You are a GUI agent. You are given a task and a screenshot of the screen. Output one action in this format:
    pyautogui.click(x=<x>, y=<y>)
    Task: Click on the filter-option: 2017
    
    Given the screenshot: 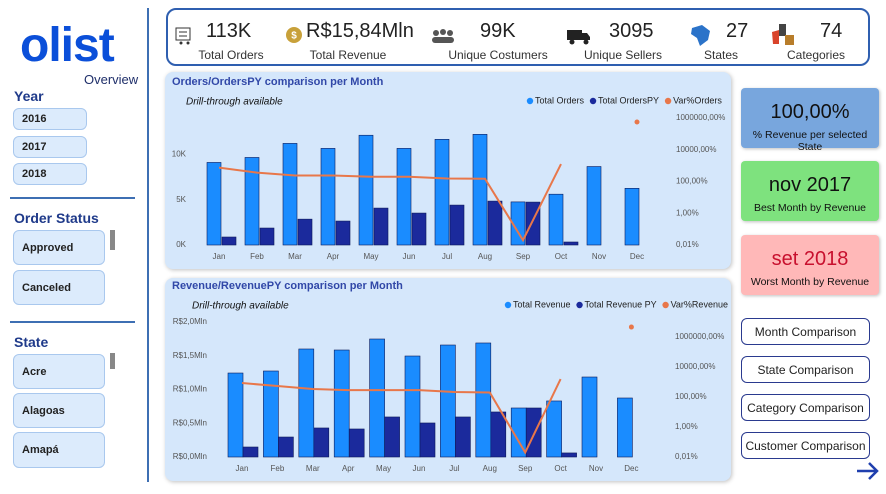 What is the action you would take?
    pyautogui.click(x=50, y=147)
    